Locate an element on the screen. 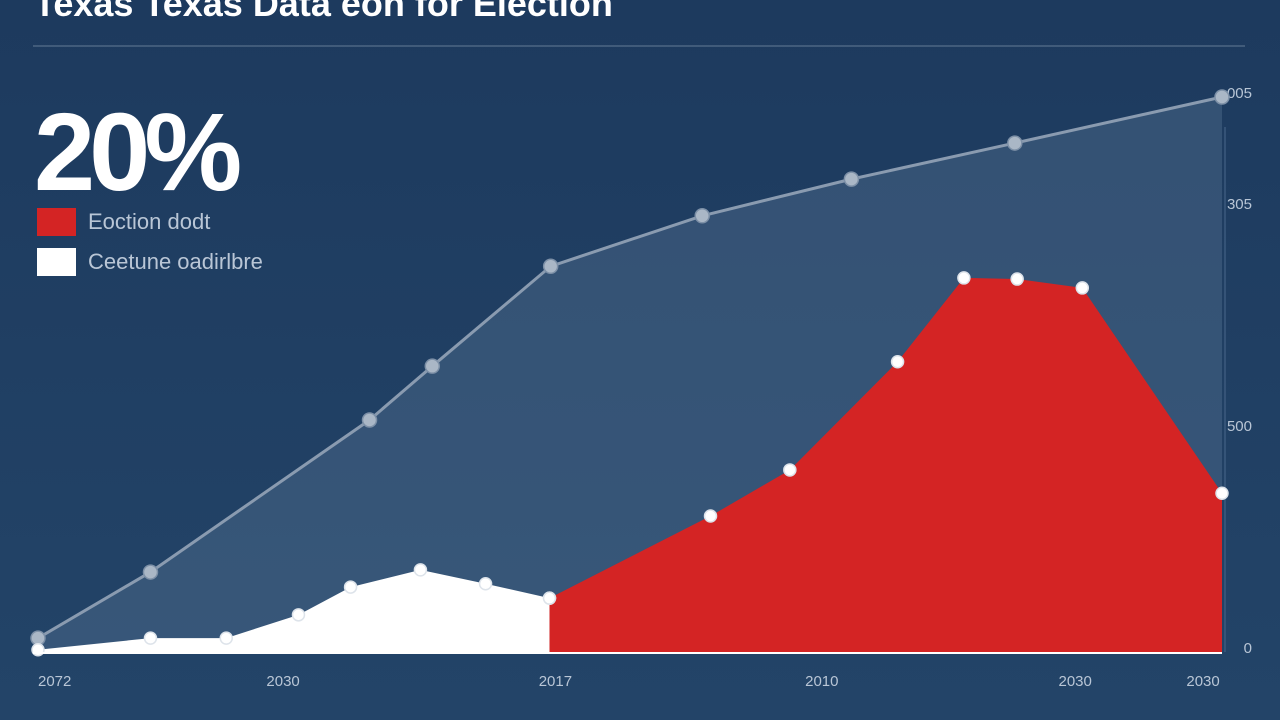  chart-title: Texas Texas Data eoh for Election is located at coordinates (323, 12).